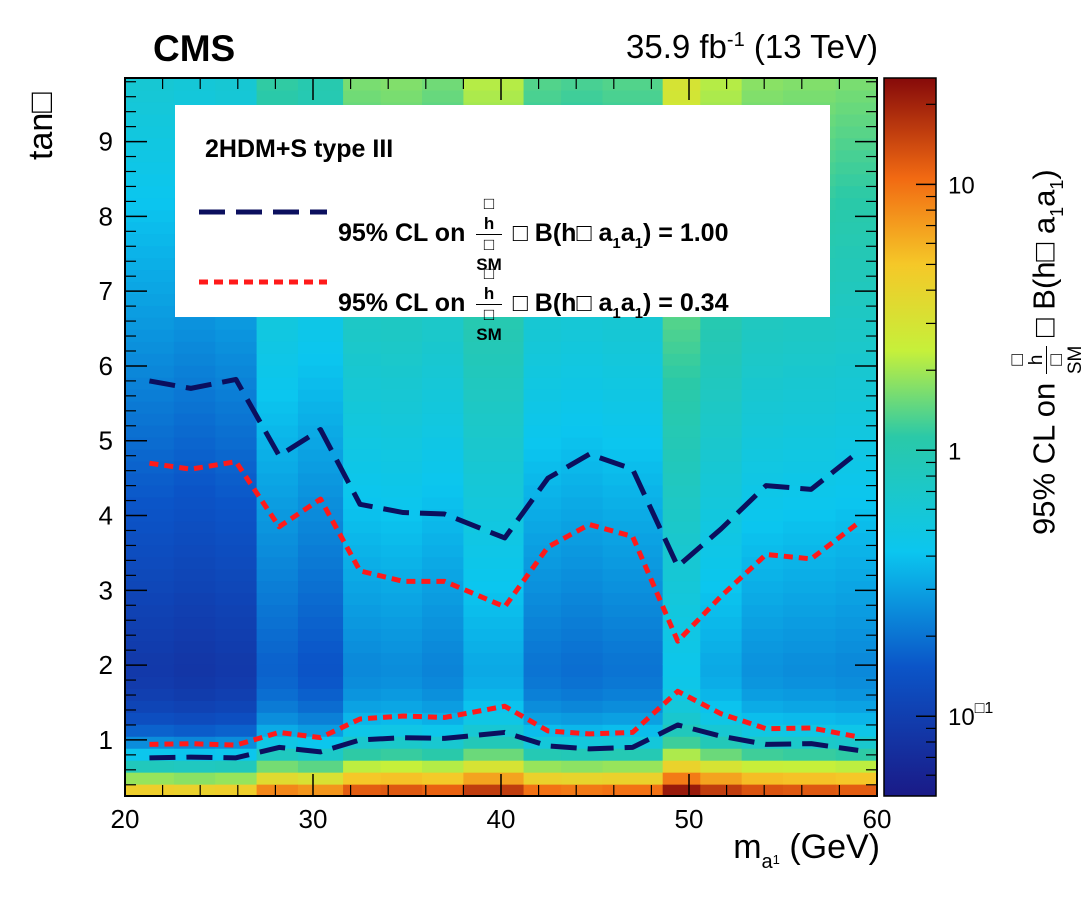  What do you see at coordinates (689, 819) in the screenshot?
I see `x-tick-label: 50` at bounding box center [689, 819].